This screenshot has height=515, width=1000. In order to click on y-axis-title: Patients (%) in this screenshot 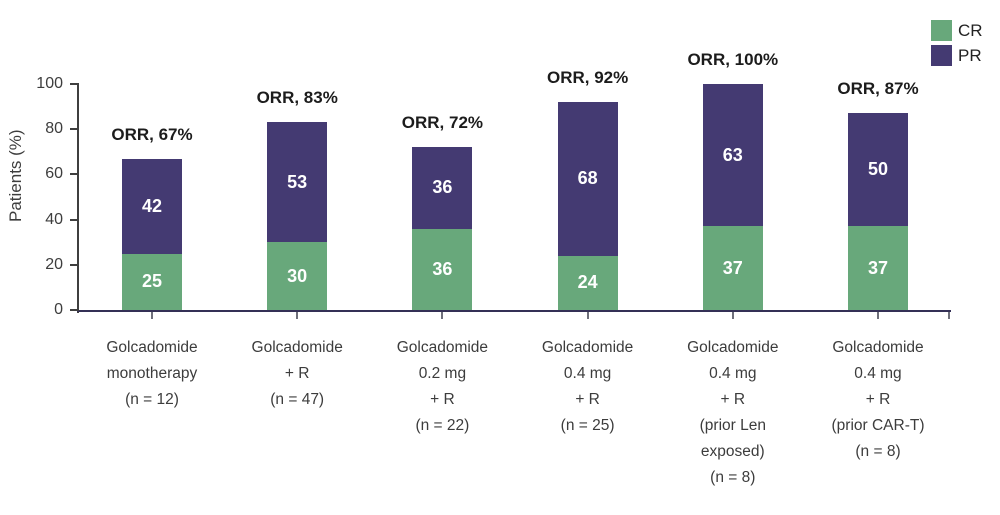, I will do `click(15, 175)`.